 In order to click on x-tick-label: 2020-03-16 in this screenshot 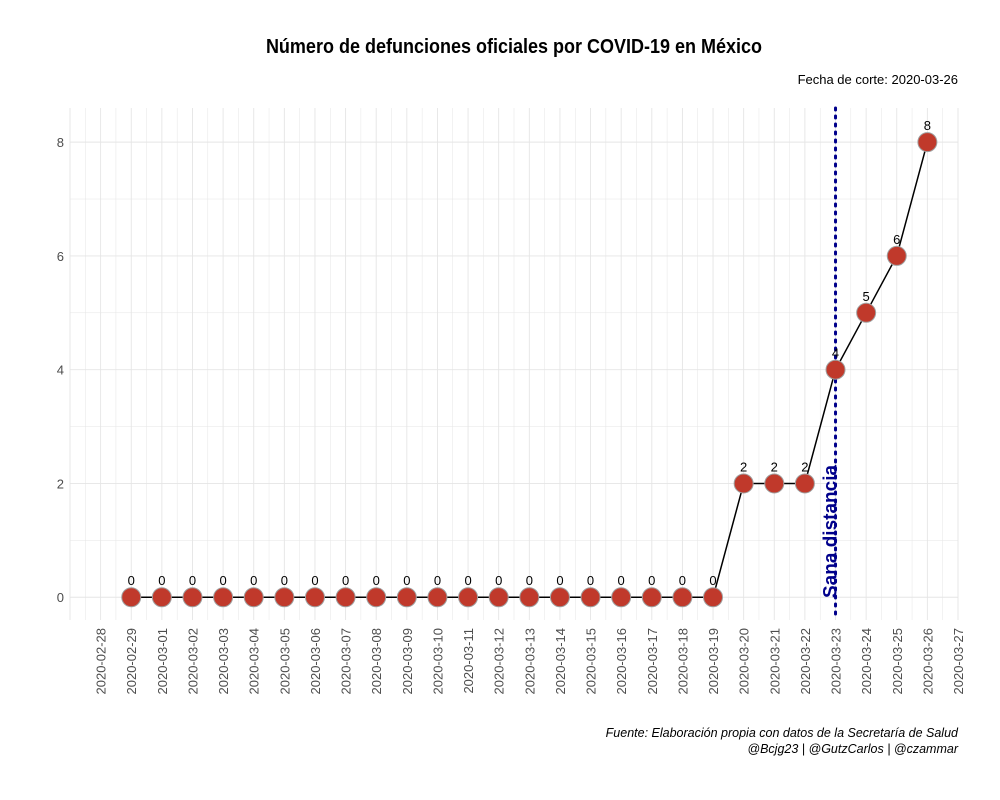, I will do `click(621, 661)`.